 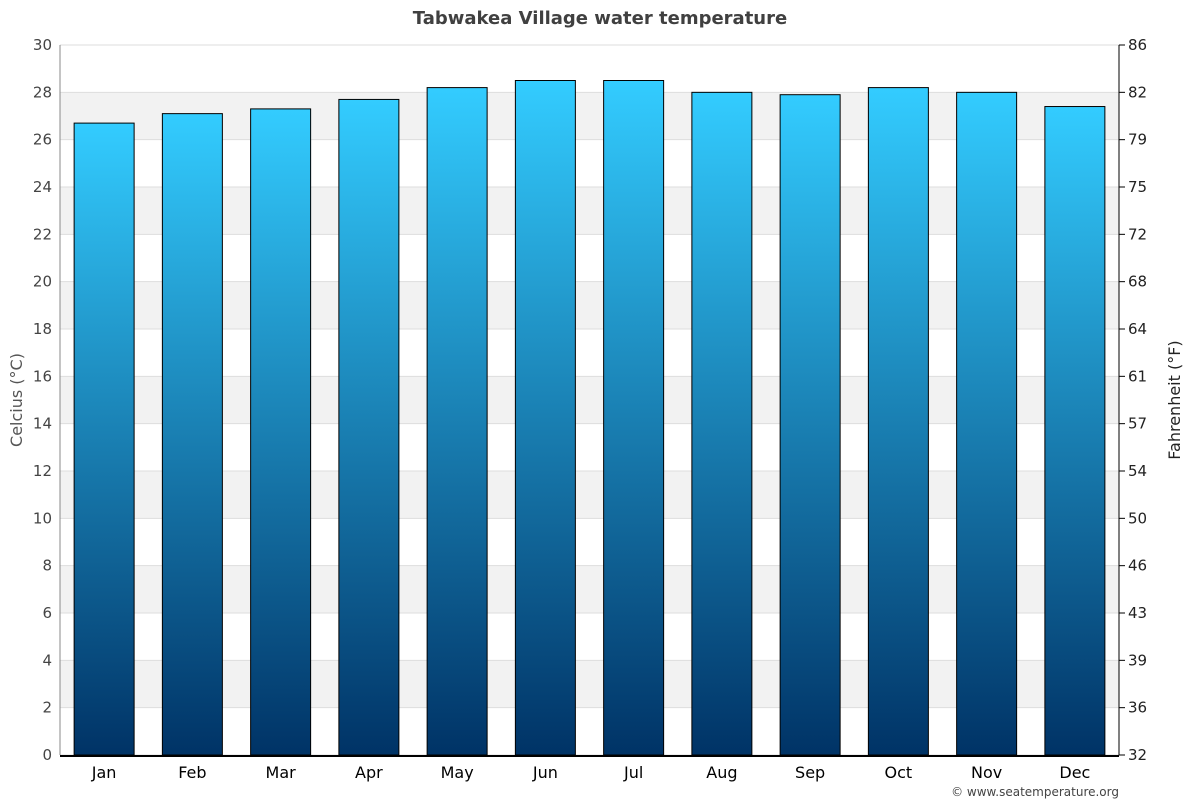 What do you see at coordinates (47, 708) in the screenshot?
I see `y-tick-label: 2` at bounding box center [47, 708].